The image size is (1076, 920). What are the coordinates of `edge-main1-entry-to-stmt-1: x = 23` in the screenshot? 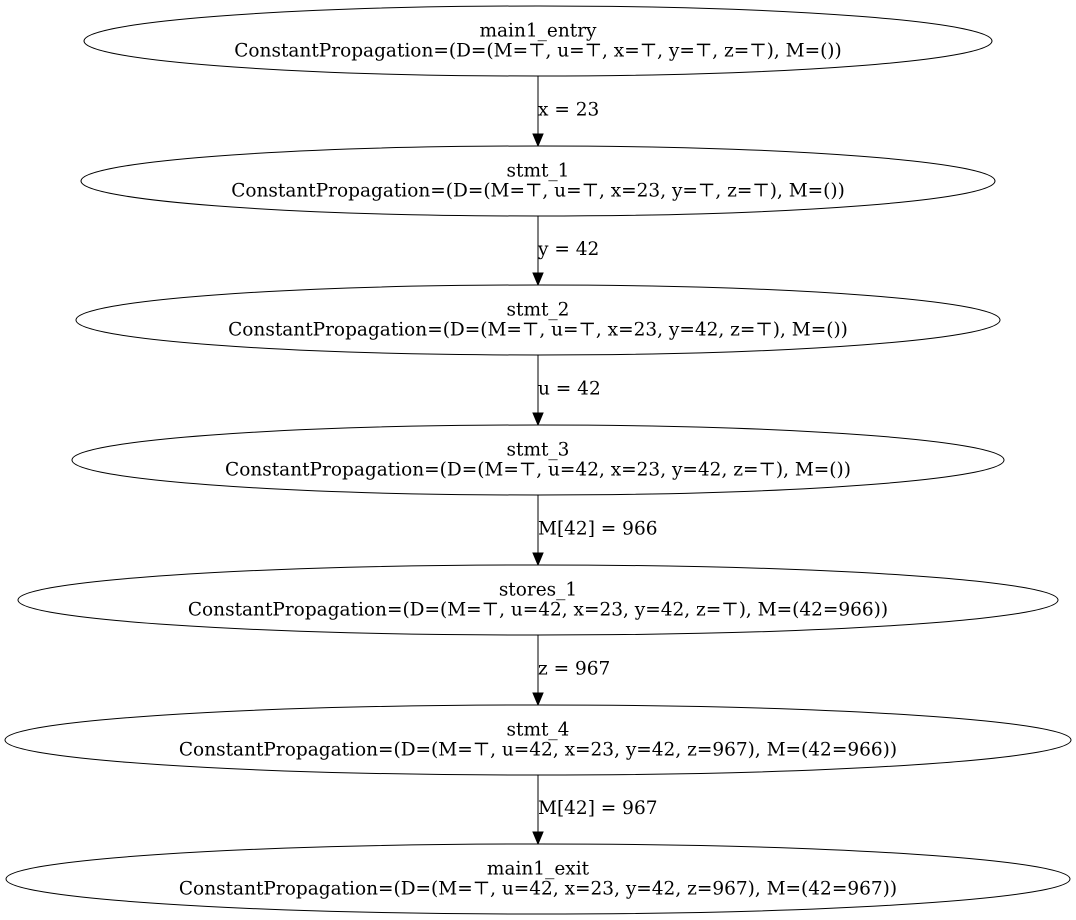 It's located at (565, 112).